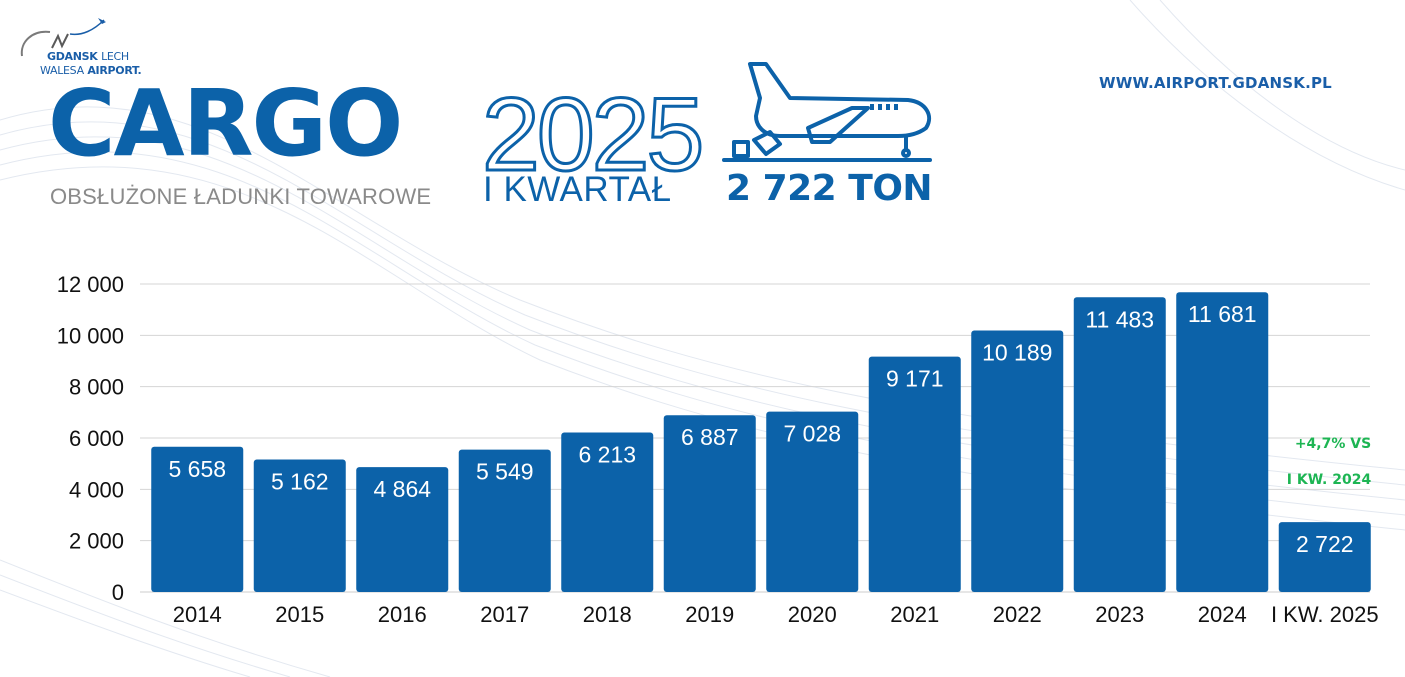 The height and width of the screenshot is (677, 1405). I want to click on y-tick-label: 12 000, so click(90, 284).